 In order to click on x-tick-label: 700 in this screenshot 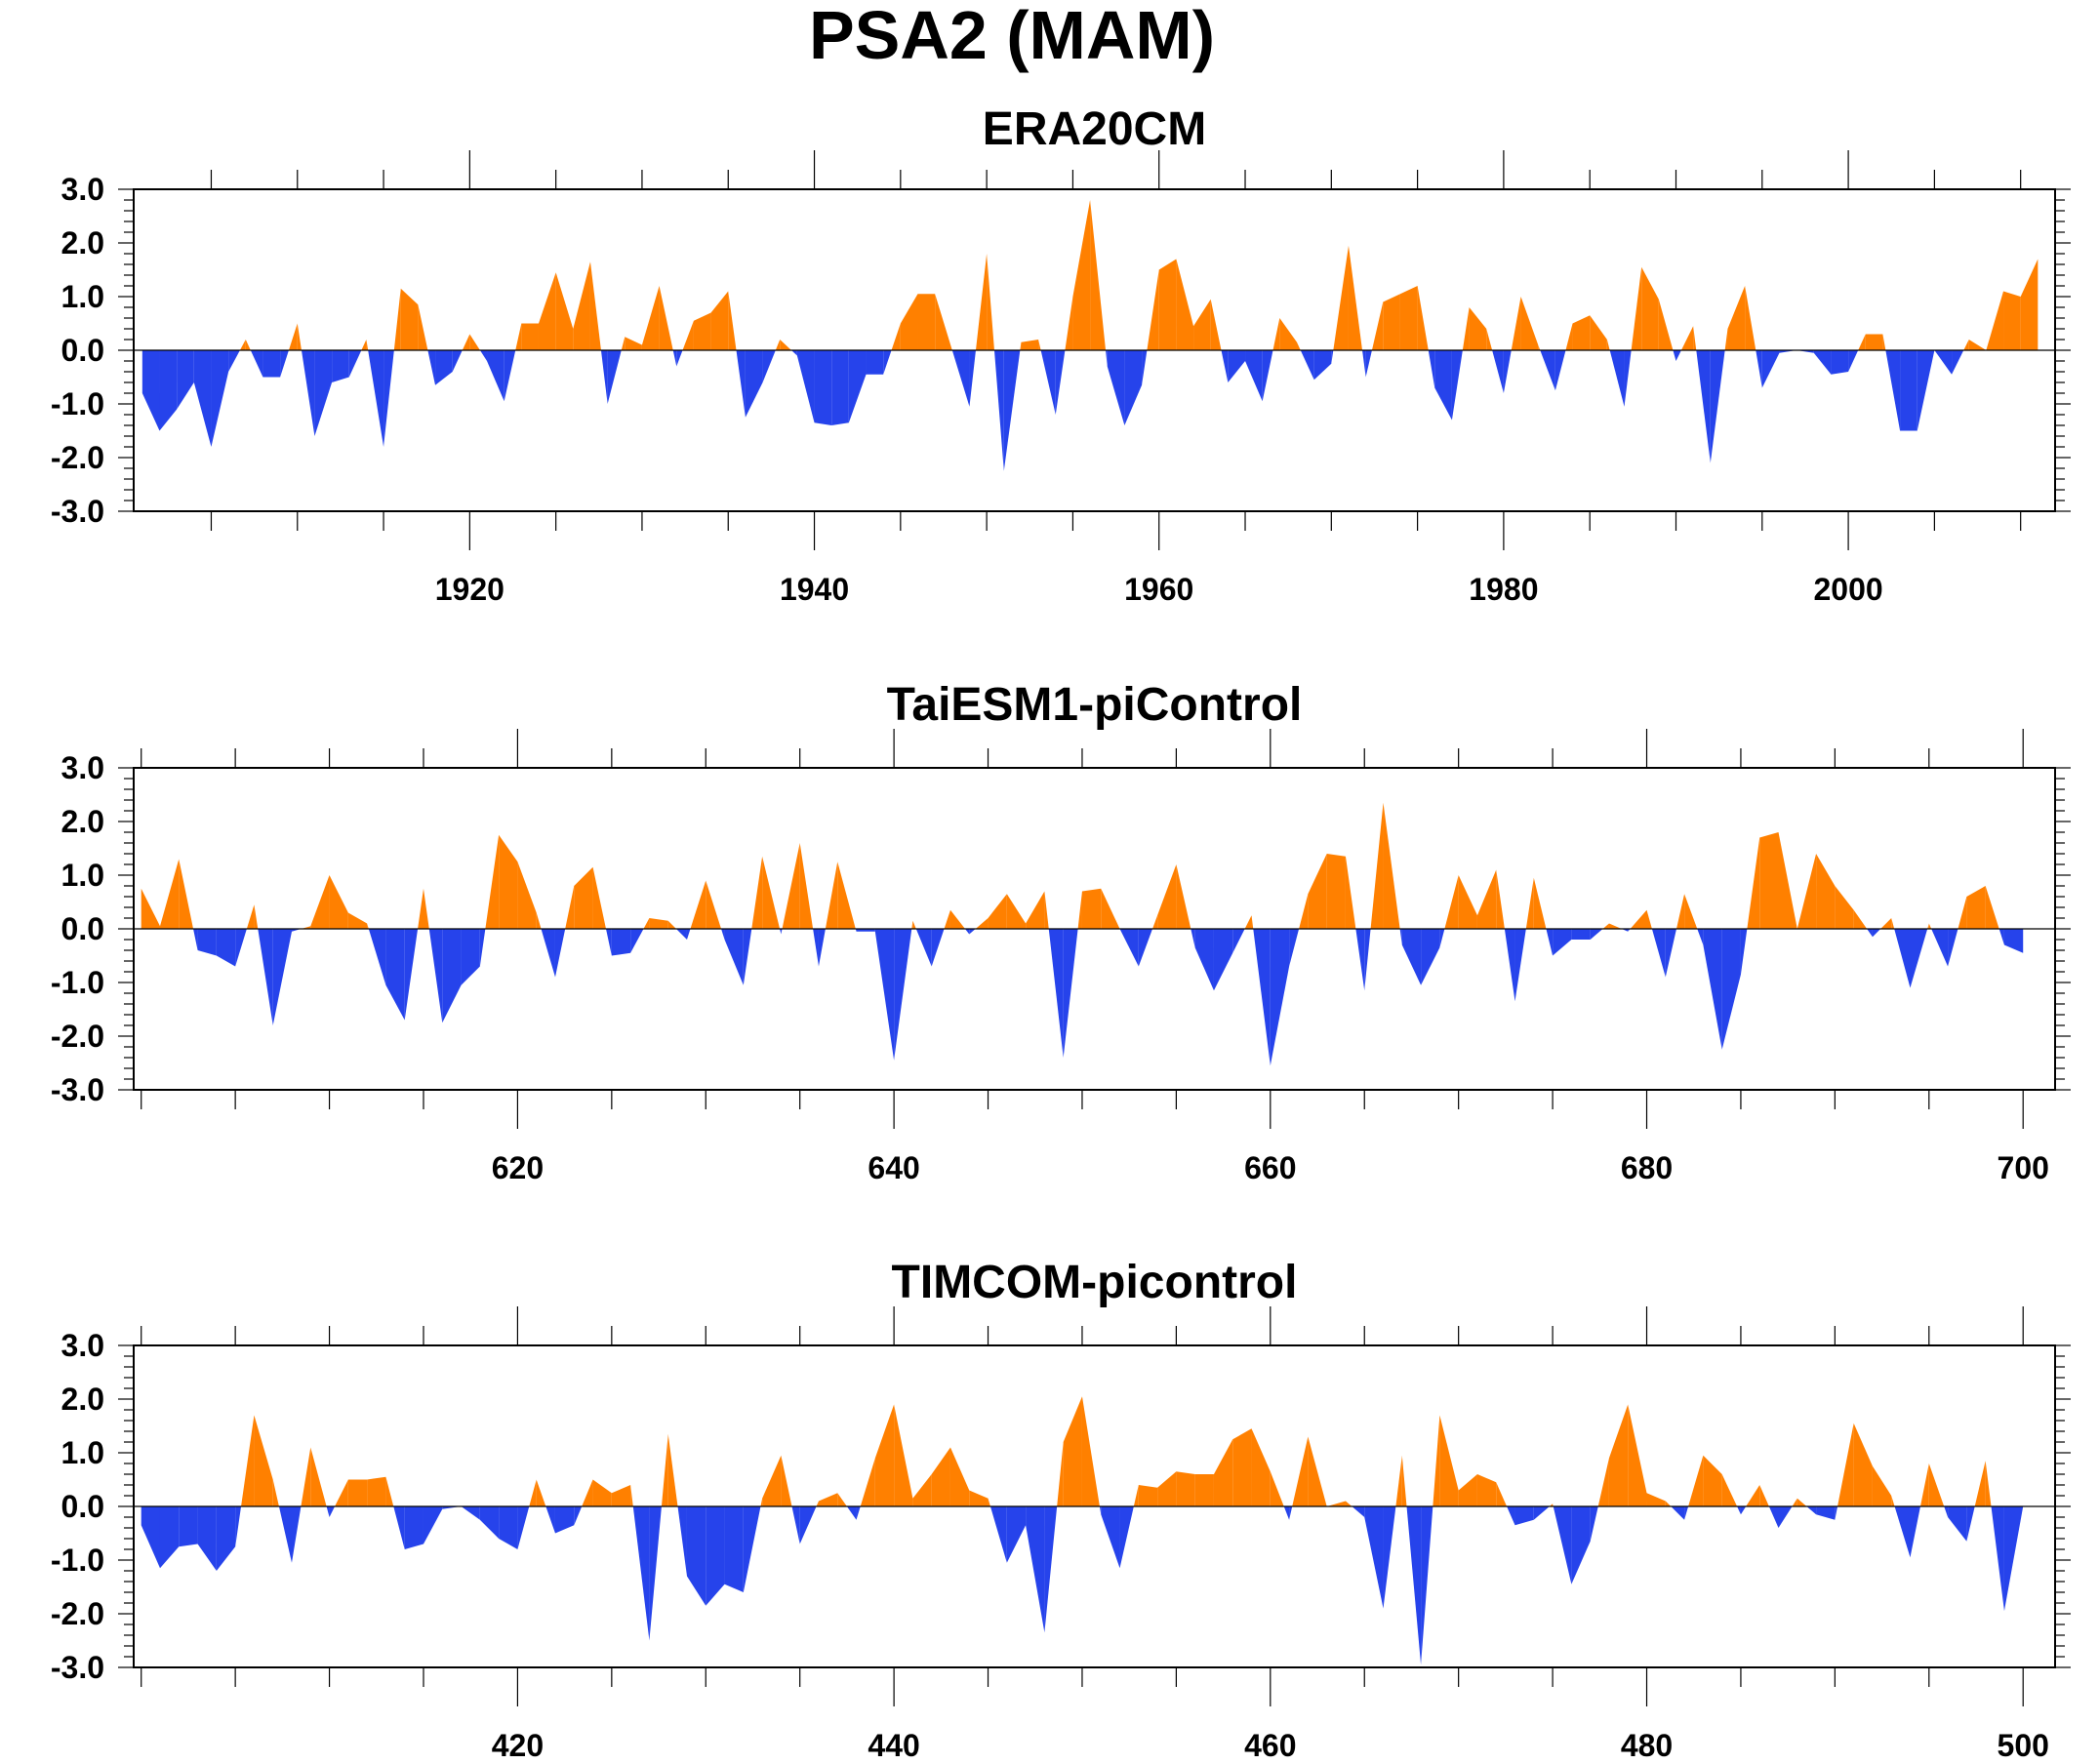, I will do `click(2023, 1167)`.